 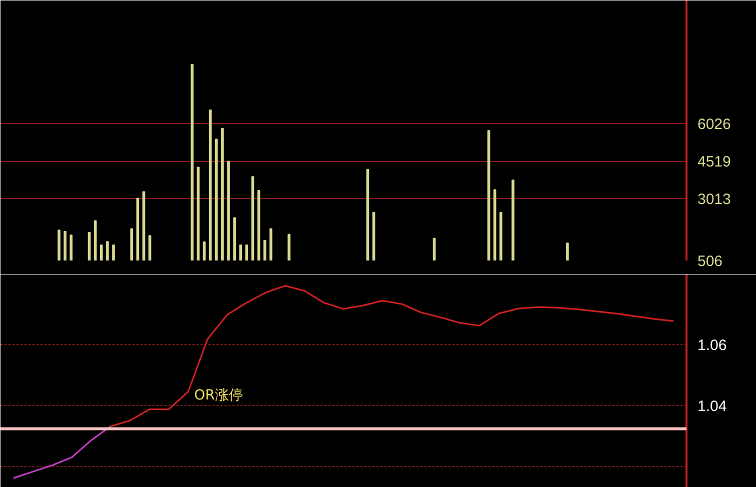 What do you see at coordinates (218, 396) in the screenshot?
I see `annotation: OR涨停` at bounding box center [218, 396].